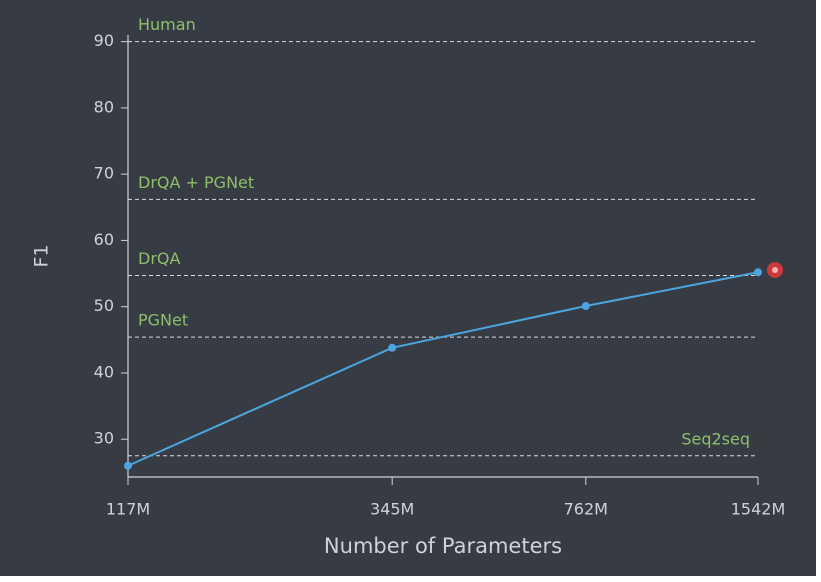  Describe the element at coordinates (159, 258) in the screenshot. I see `reference-label: DrQA` at that location.